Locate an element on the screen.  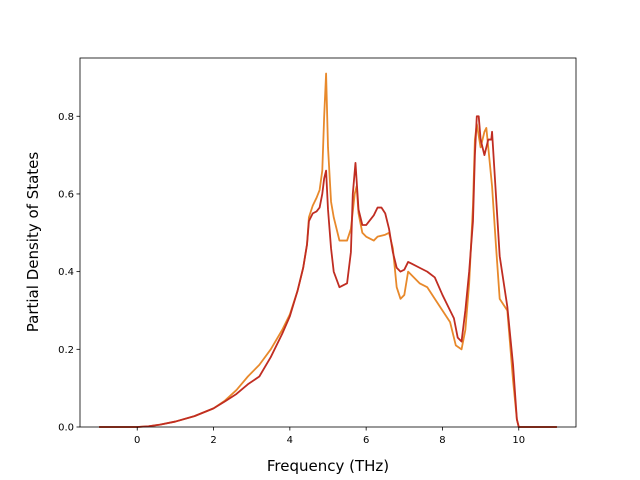
x-tick-label: 0 is located at coordinates (137, 440).